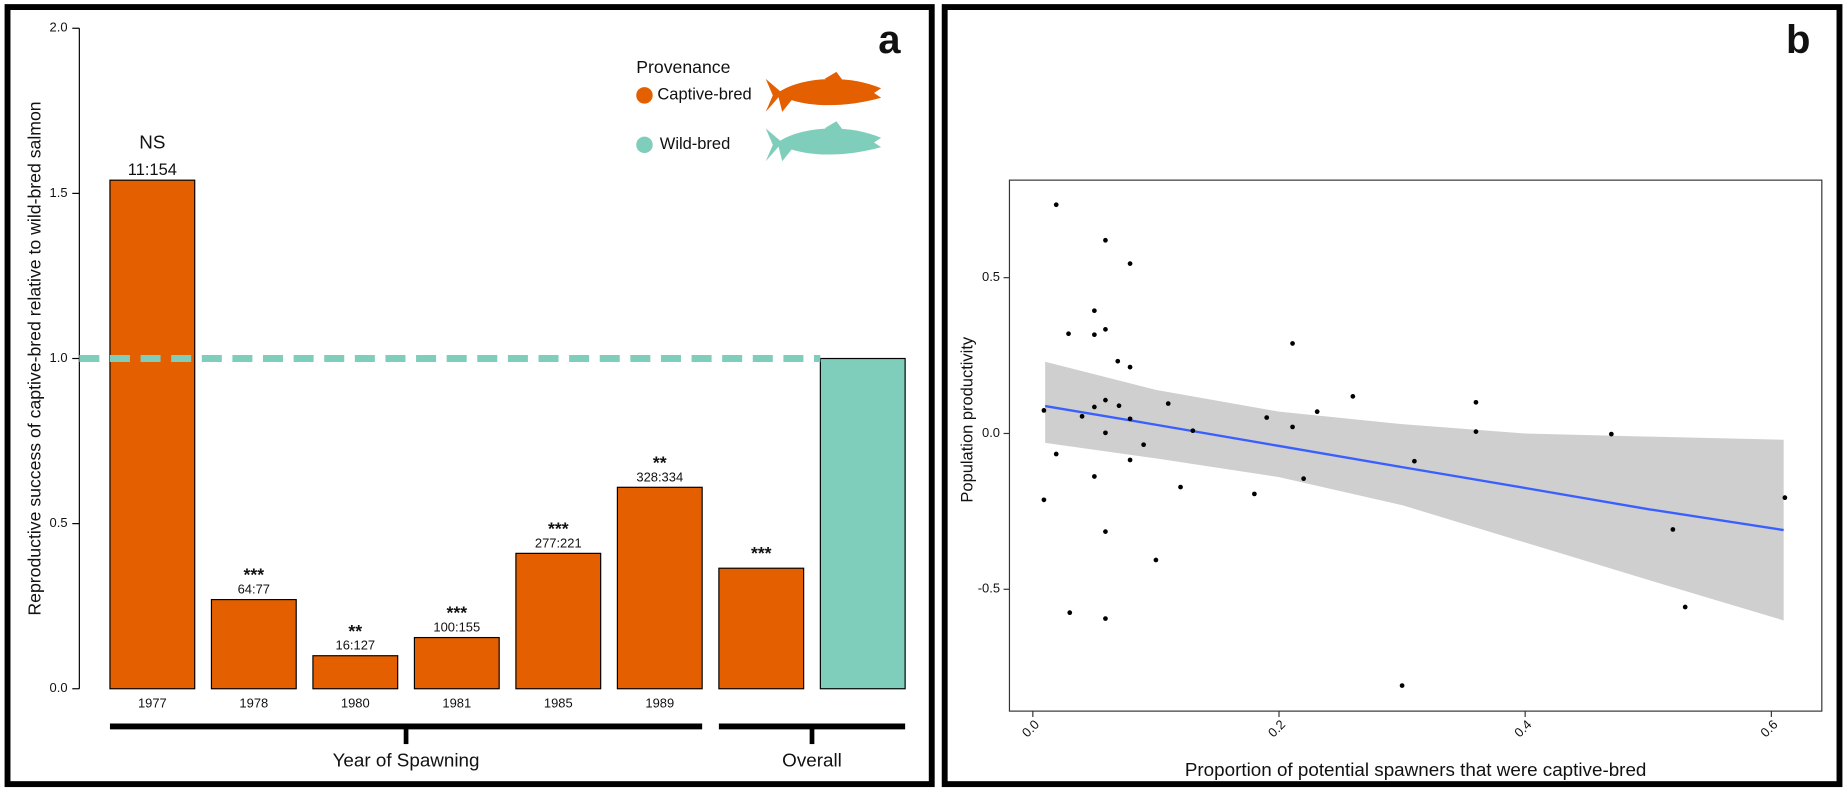 This screenshot has height=790, width=1847. I want to click on x-tick-label: 0.0, so click(1030, 728).